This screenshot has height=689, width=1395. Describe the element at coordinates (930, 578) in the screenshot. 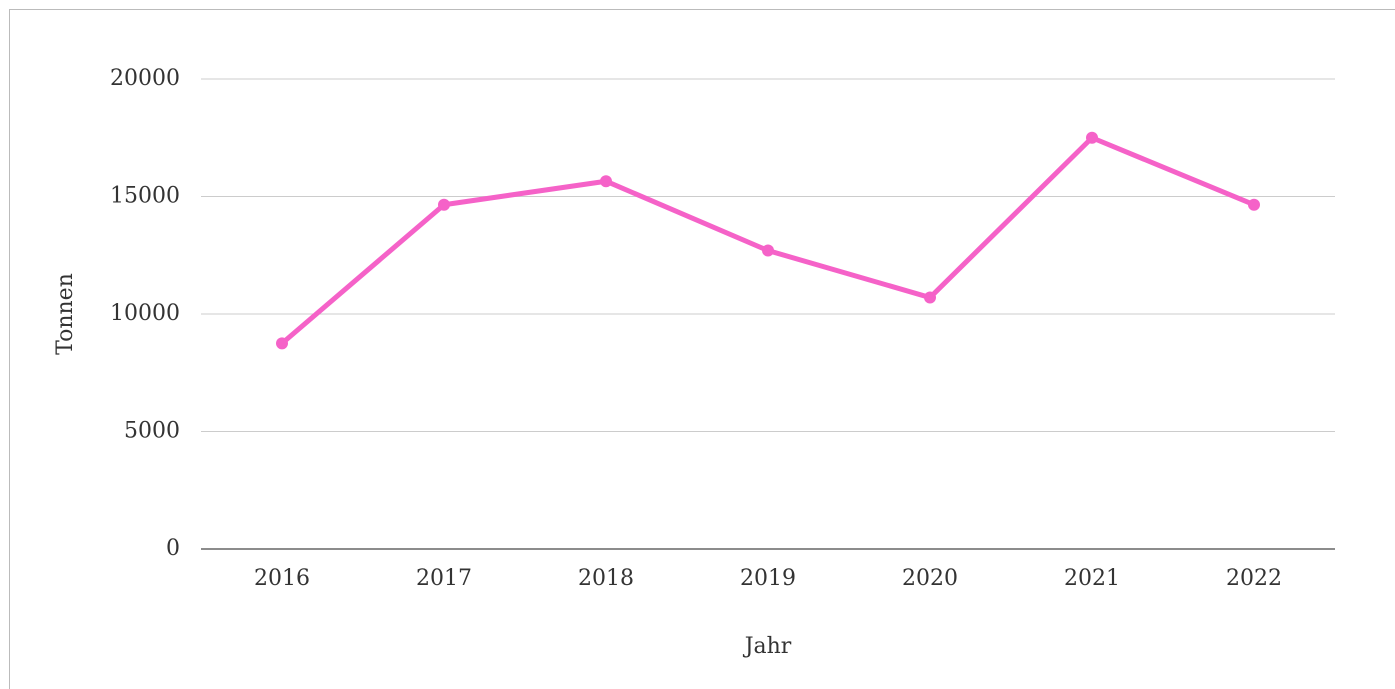

I see `x-tick-label: 2020` at that location.